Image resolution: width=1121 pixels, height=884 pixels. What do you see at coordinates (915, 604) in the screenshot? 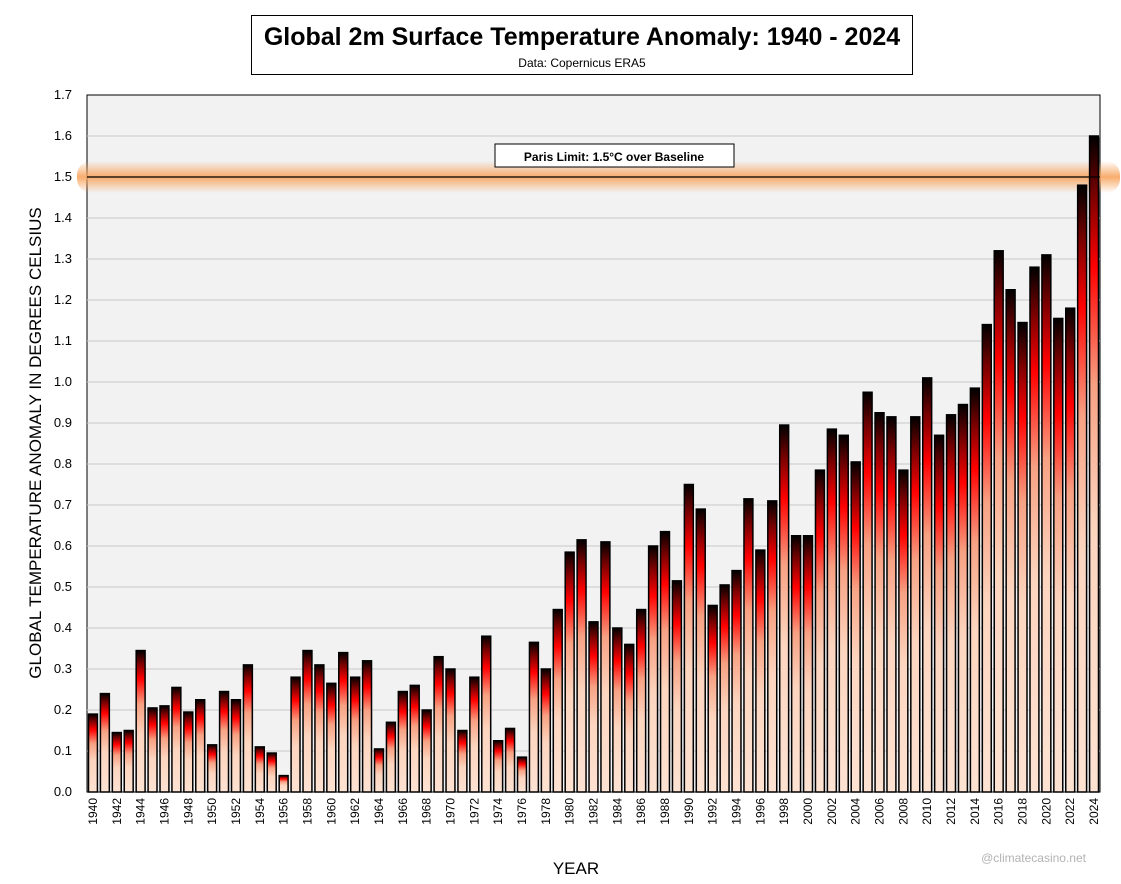
I see `bar-2009` at bounding box center [915, 604].